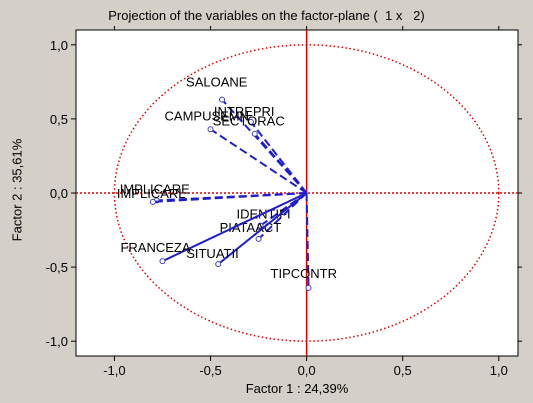 This screenshot has height=403, width=533. I want to click on y-tick-label: -0,5, so click(57, 267).